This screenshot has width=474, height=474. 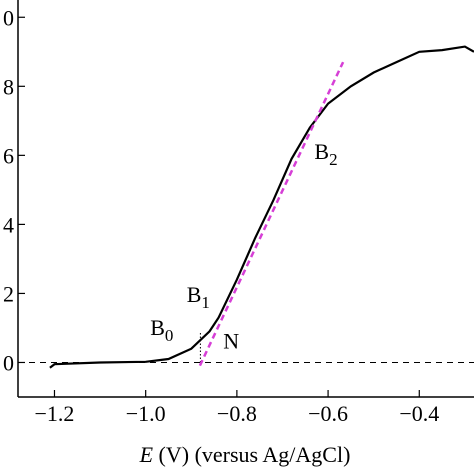 What do you see at coordinates (146, 454) in the screenshot?
I see `x-axis-variable: E` at bounding box center [146, 454].